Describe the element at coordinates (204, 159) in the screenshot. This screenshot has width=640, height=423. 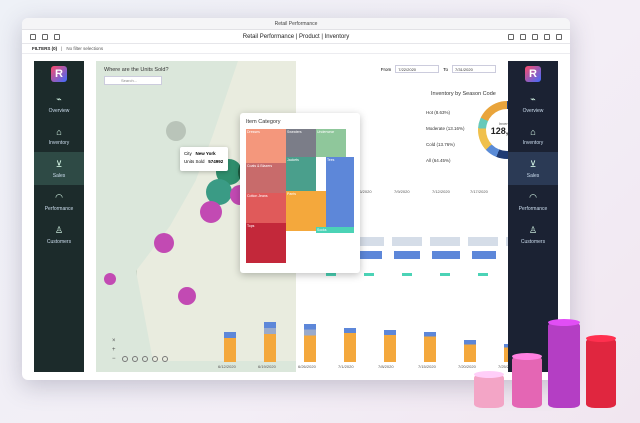
I see `map-tooltip: City New York Units Sold 574992` at that location.